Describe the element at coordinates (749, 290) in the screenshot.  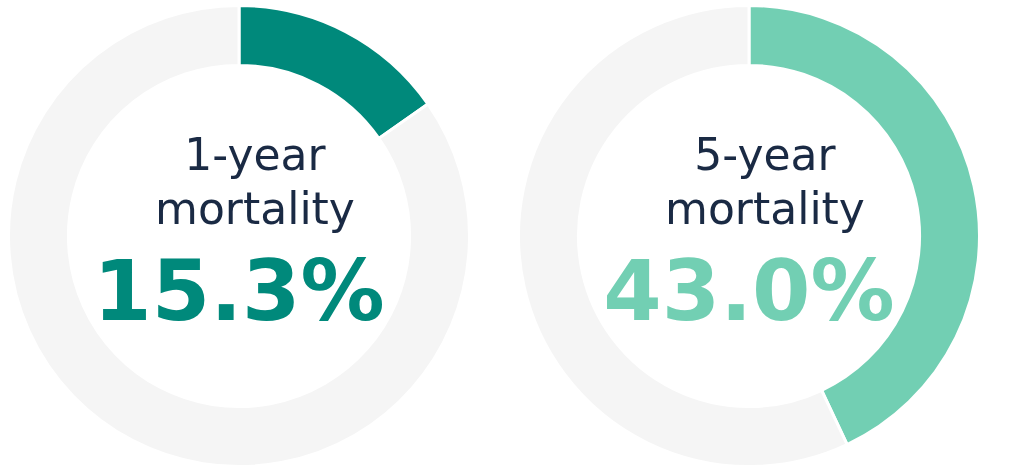
I see `text: 43.0%` at that location.